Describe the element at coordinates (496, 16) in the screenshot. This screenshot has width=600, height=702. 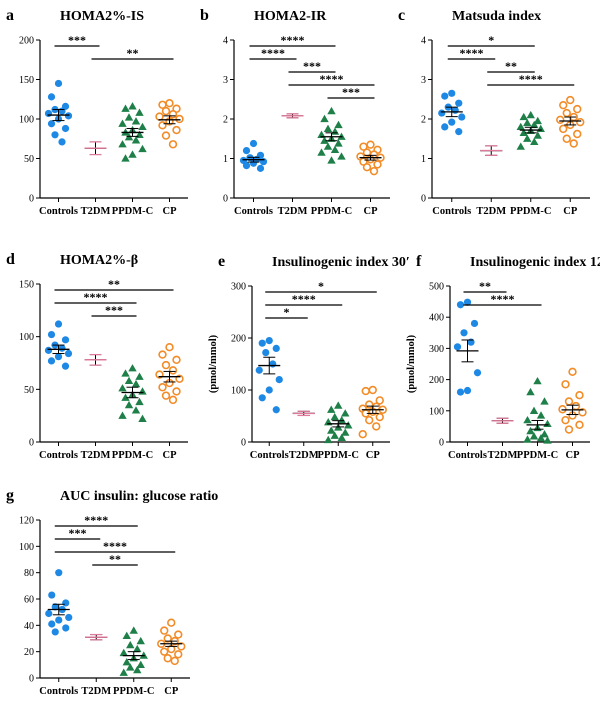
I see `panel-title: Matsuda index` at that location.